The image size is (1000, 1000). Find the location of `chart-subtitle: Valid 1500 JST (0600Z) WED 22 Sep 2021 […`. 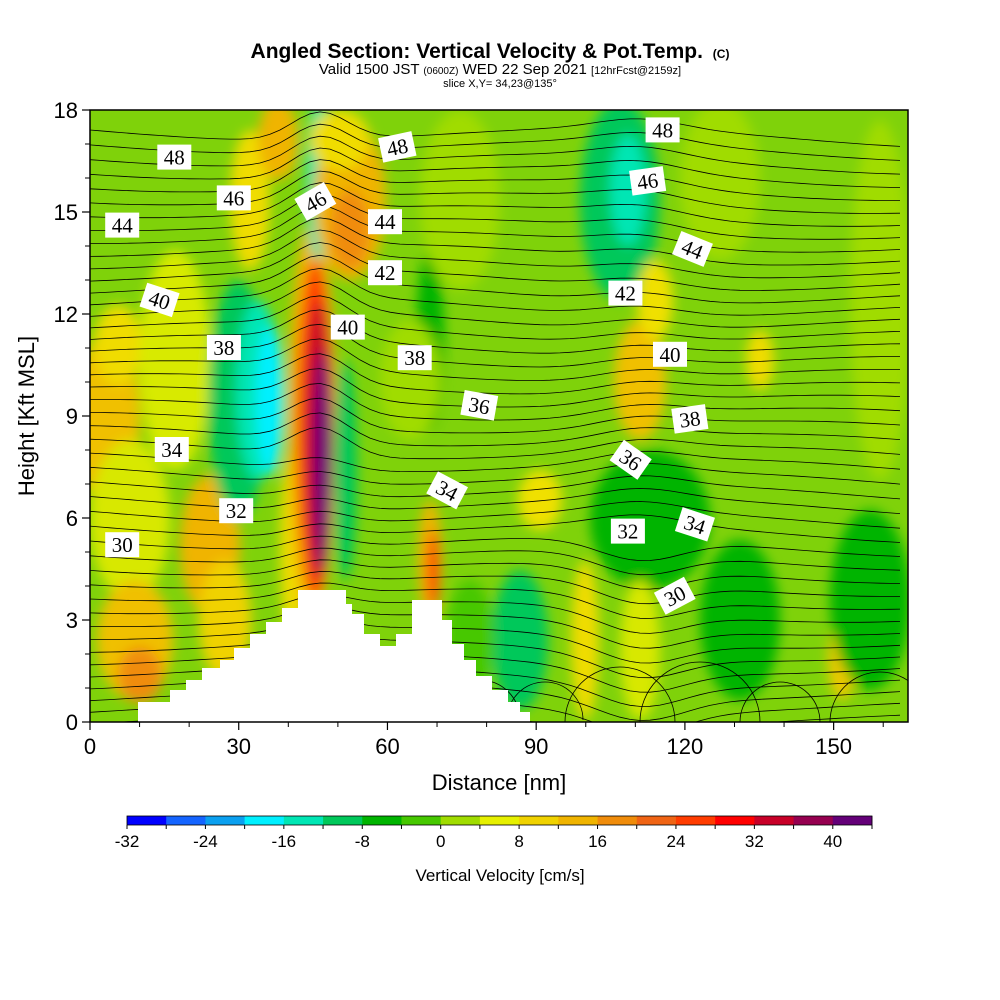

chart-subtitle: Valid 1500 JST (0600Z) WED 22 Sep 2021 [… is located at coordinates (500, 69).